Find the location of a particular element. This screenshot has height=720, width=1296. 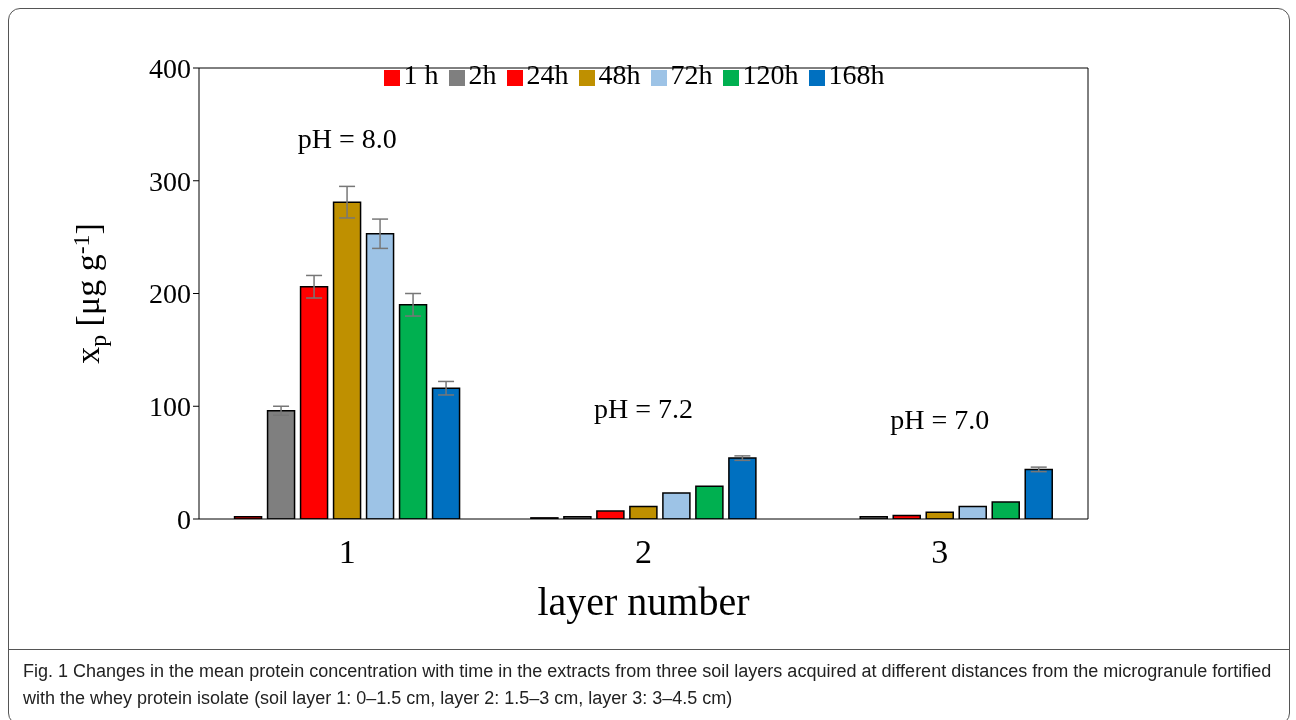

x-axis-title: layer number is located at coordinates (643, 601).